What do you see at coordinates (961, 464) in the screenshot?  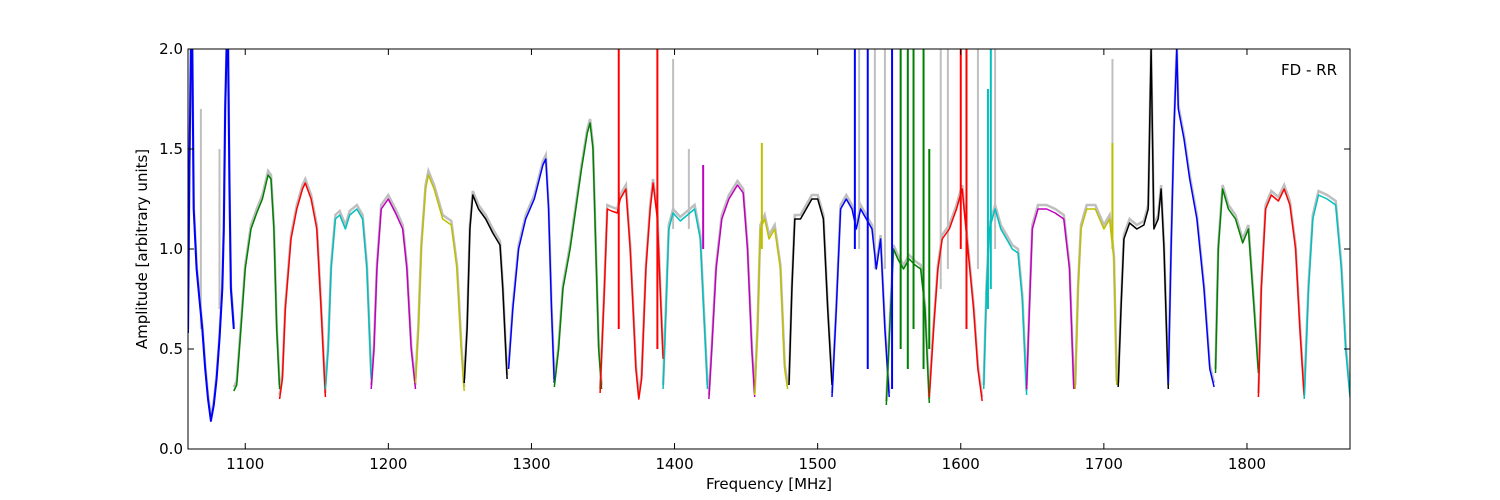 I see `x-tick-label: 1600` at bounding box center [961, 464].